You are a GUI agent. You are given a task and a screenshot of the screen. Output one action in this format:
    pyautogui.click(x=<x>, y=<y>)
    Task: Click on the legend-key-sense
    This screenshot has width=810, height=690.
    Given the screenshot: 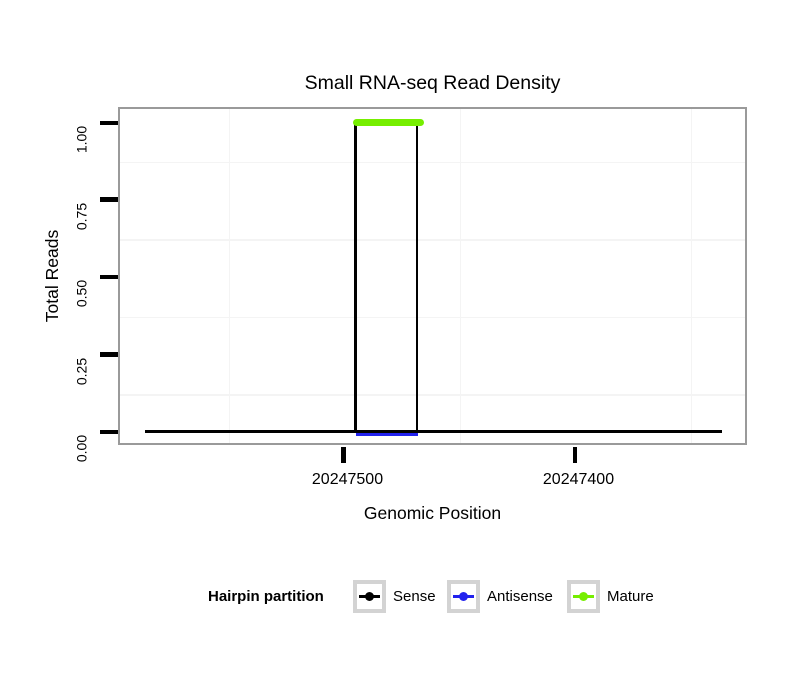 What is the action you would take?
    pyautogui.click(x=369, y=596)
    